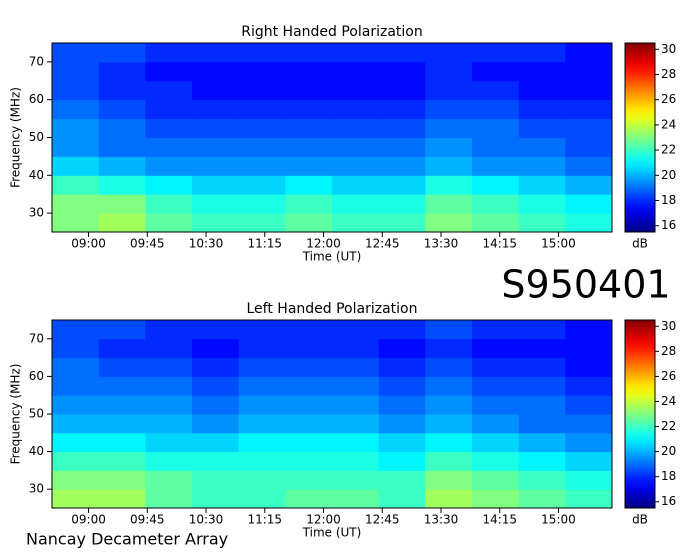 The width and height of the screenshot is (680, 552). What do you see at coordinates (16, 137) in the screenshot?
I see `y-axis-label: Frequency (MHz)` at bounding box center [16, 137].